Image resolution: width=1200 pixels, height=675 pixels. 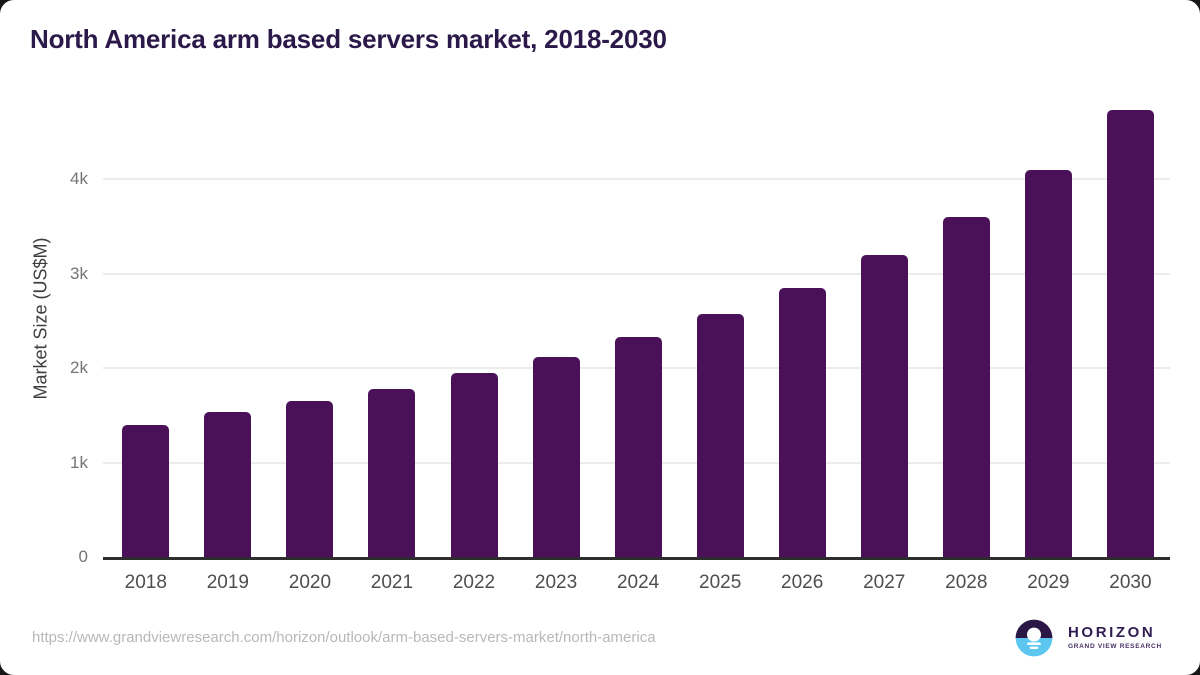 What do you see at coordinates (1130, 333) in the screenshot?
I see `bar-2030` at bounding box center [1130, 333].